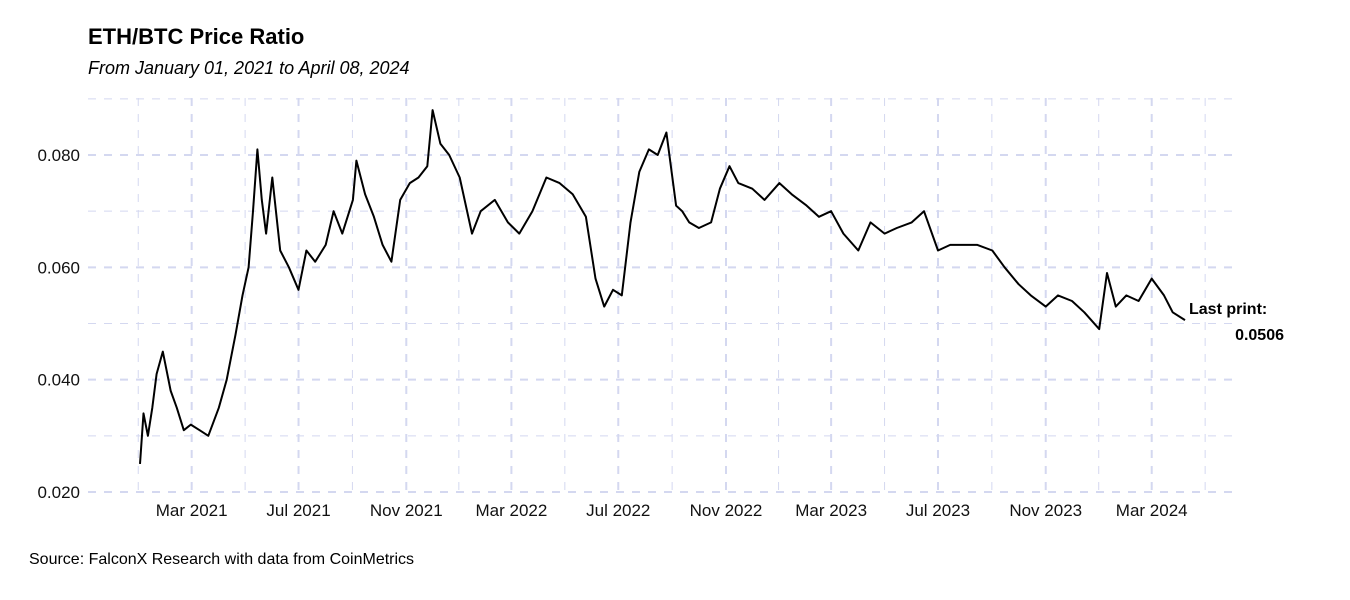  Describe the element at coordinates (1152, 510) in the screenshot. I see `x-tick-label: Mar 2024` at that location.